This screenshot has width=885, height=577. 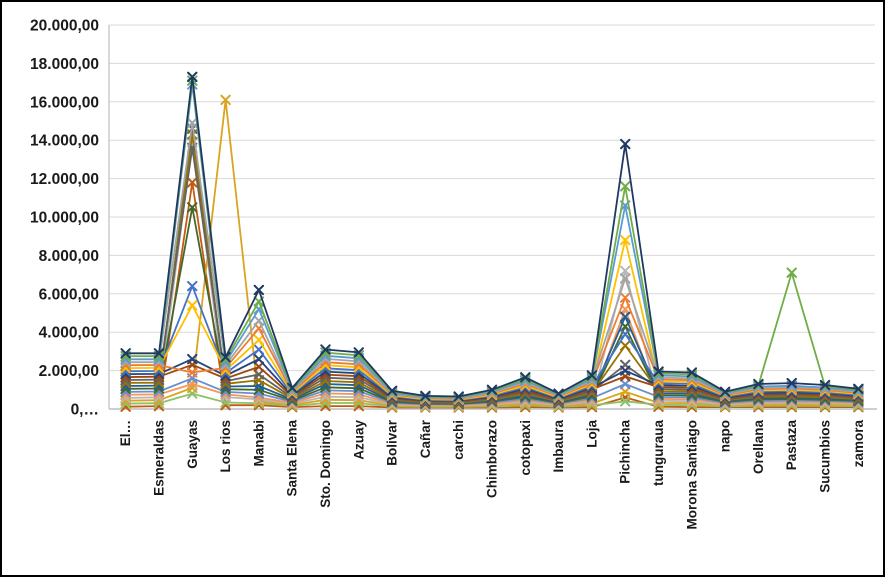 I want to click on x-axis-category-label: Manabi, so click(x=258, y=443).